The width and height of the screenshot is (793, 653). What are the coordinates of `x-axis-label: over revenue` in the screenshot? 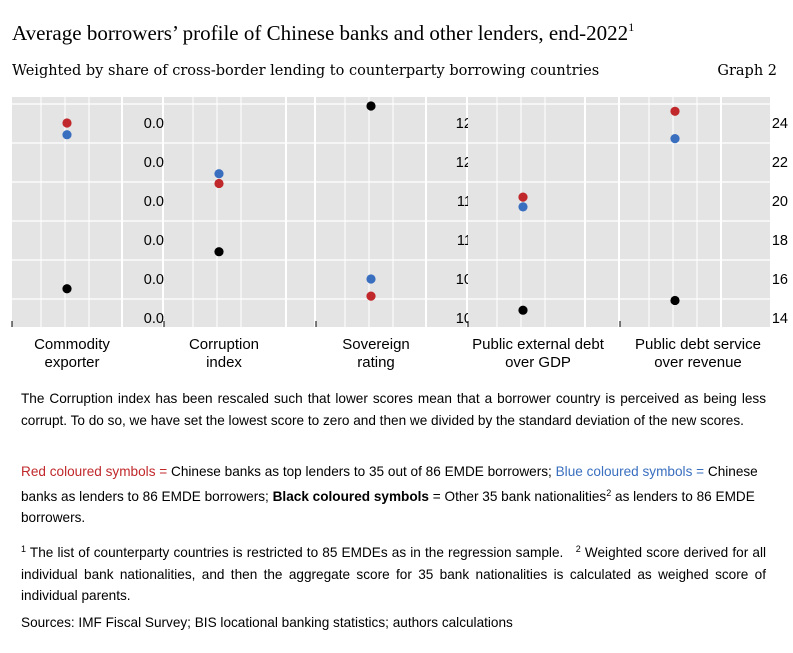 It's located at (698, 362).